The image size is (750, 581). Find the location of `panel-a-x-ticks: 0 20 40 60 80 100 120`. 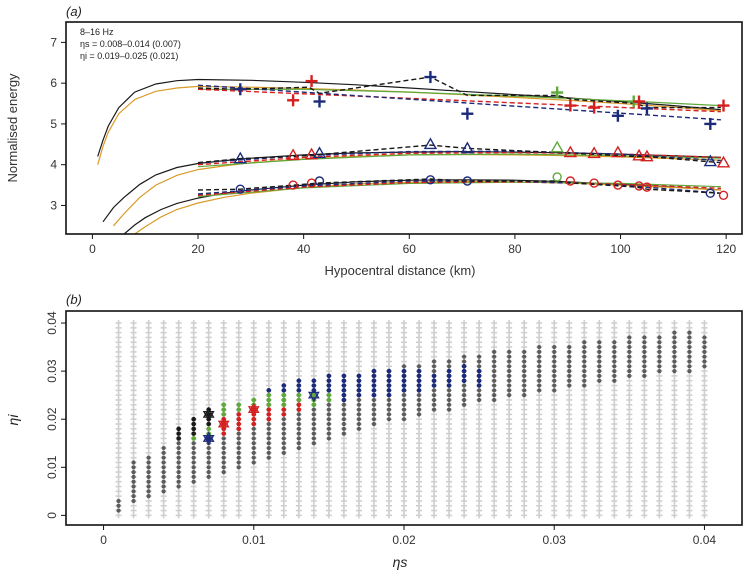

panel-a-x-ticks: 0 20 40 60 80 100 120 is located at coordinates (412, 245).